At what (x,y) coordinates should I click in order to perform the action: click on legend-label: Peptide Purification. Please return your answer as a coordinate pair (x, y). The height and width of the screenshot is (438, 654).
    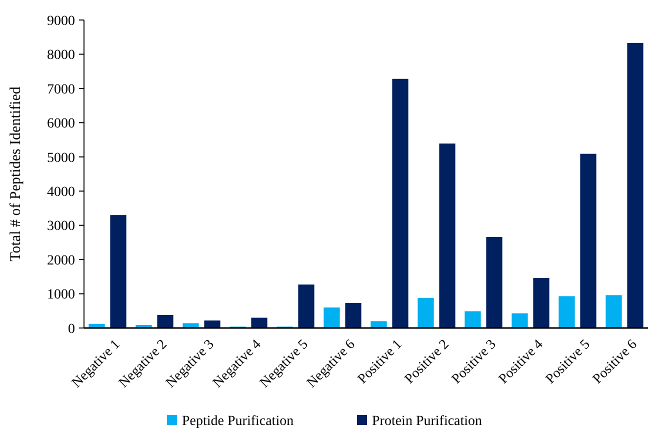
    Looking at the image, I should click on (238, 421).